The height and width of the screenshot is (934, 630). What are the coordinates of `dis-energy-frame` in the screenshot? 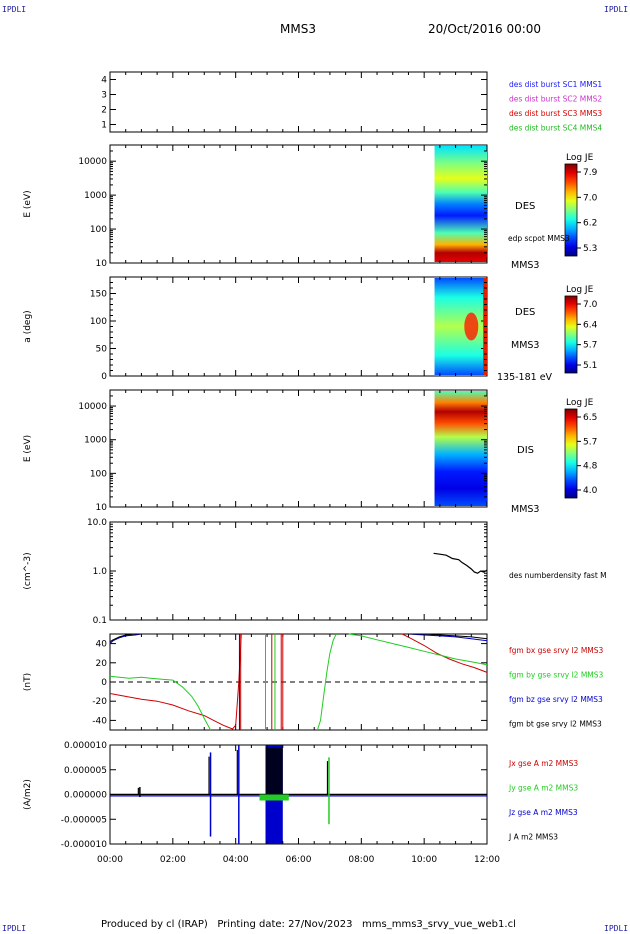 It's located at (298, 448).